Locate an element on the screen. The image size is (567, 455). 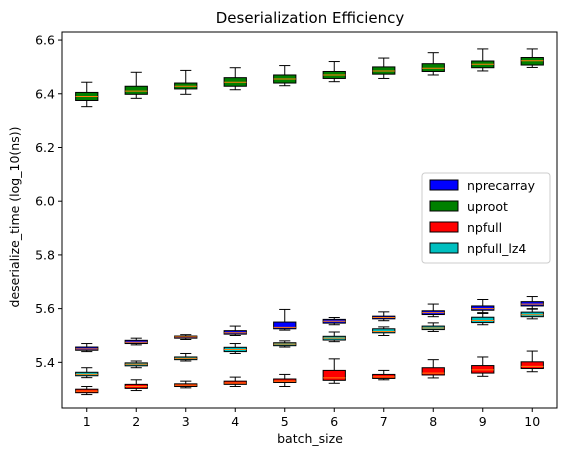
legend-frame is located at coordinates (486, 218).